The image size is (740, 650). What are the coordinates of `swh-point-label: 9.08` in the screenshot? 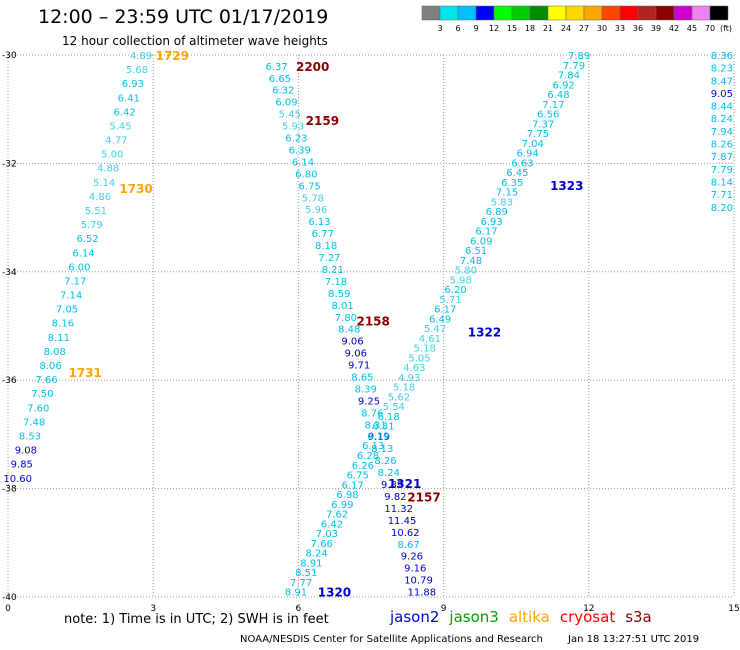 It's located at (26, 451).